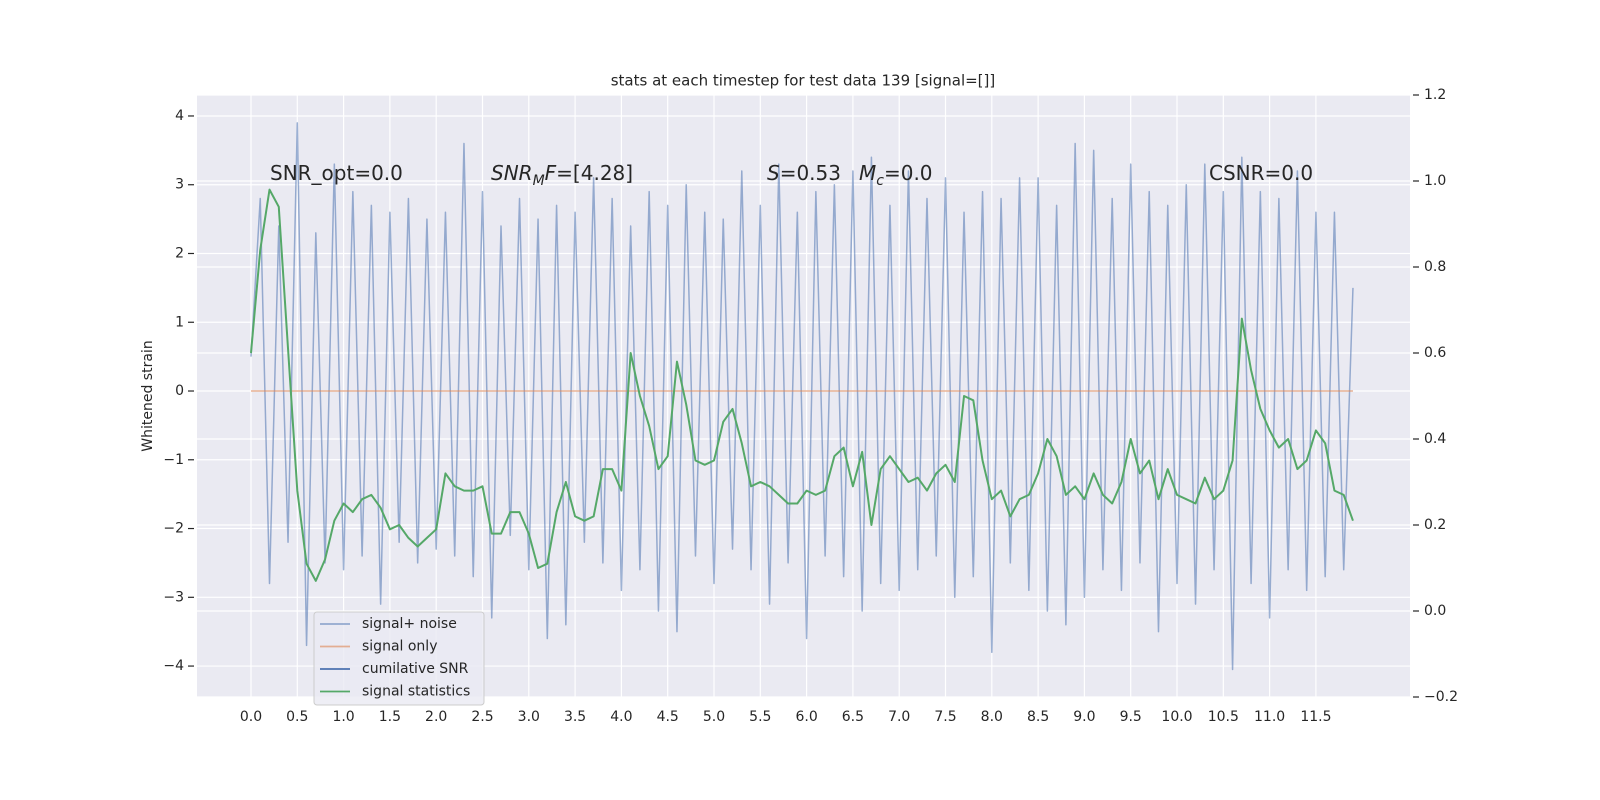 Image resolution: width=1600 pixels, height=800 pixels. What do you see at coordinates (179, 185) in the screenshot?
I see `y-tick-label: 3` at bounding box center [179, 185].